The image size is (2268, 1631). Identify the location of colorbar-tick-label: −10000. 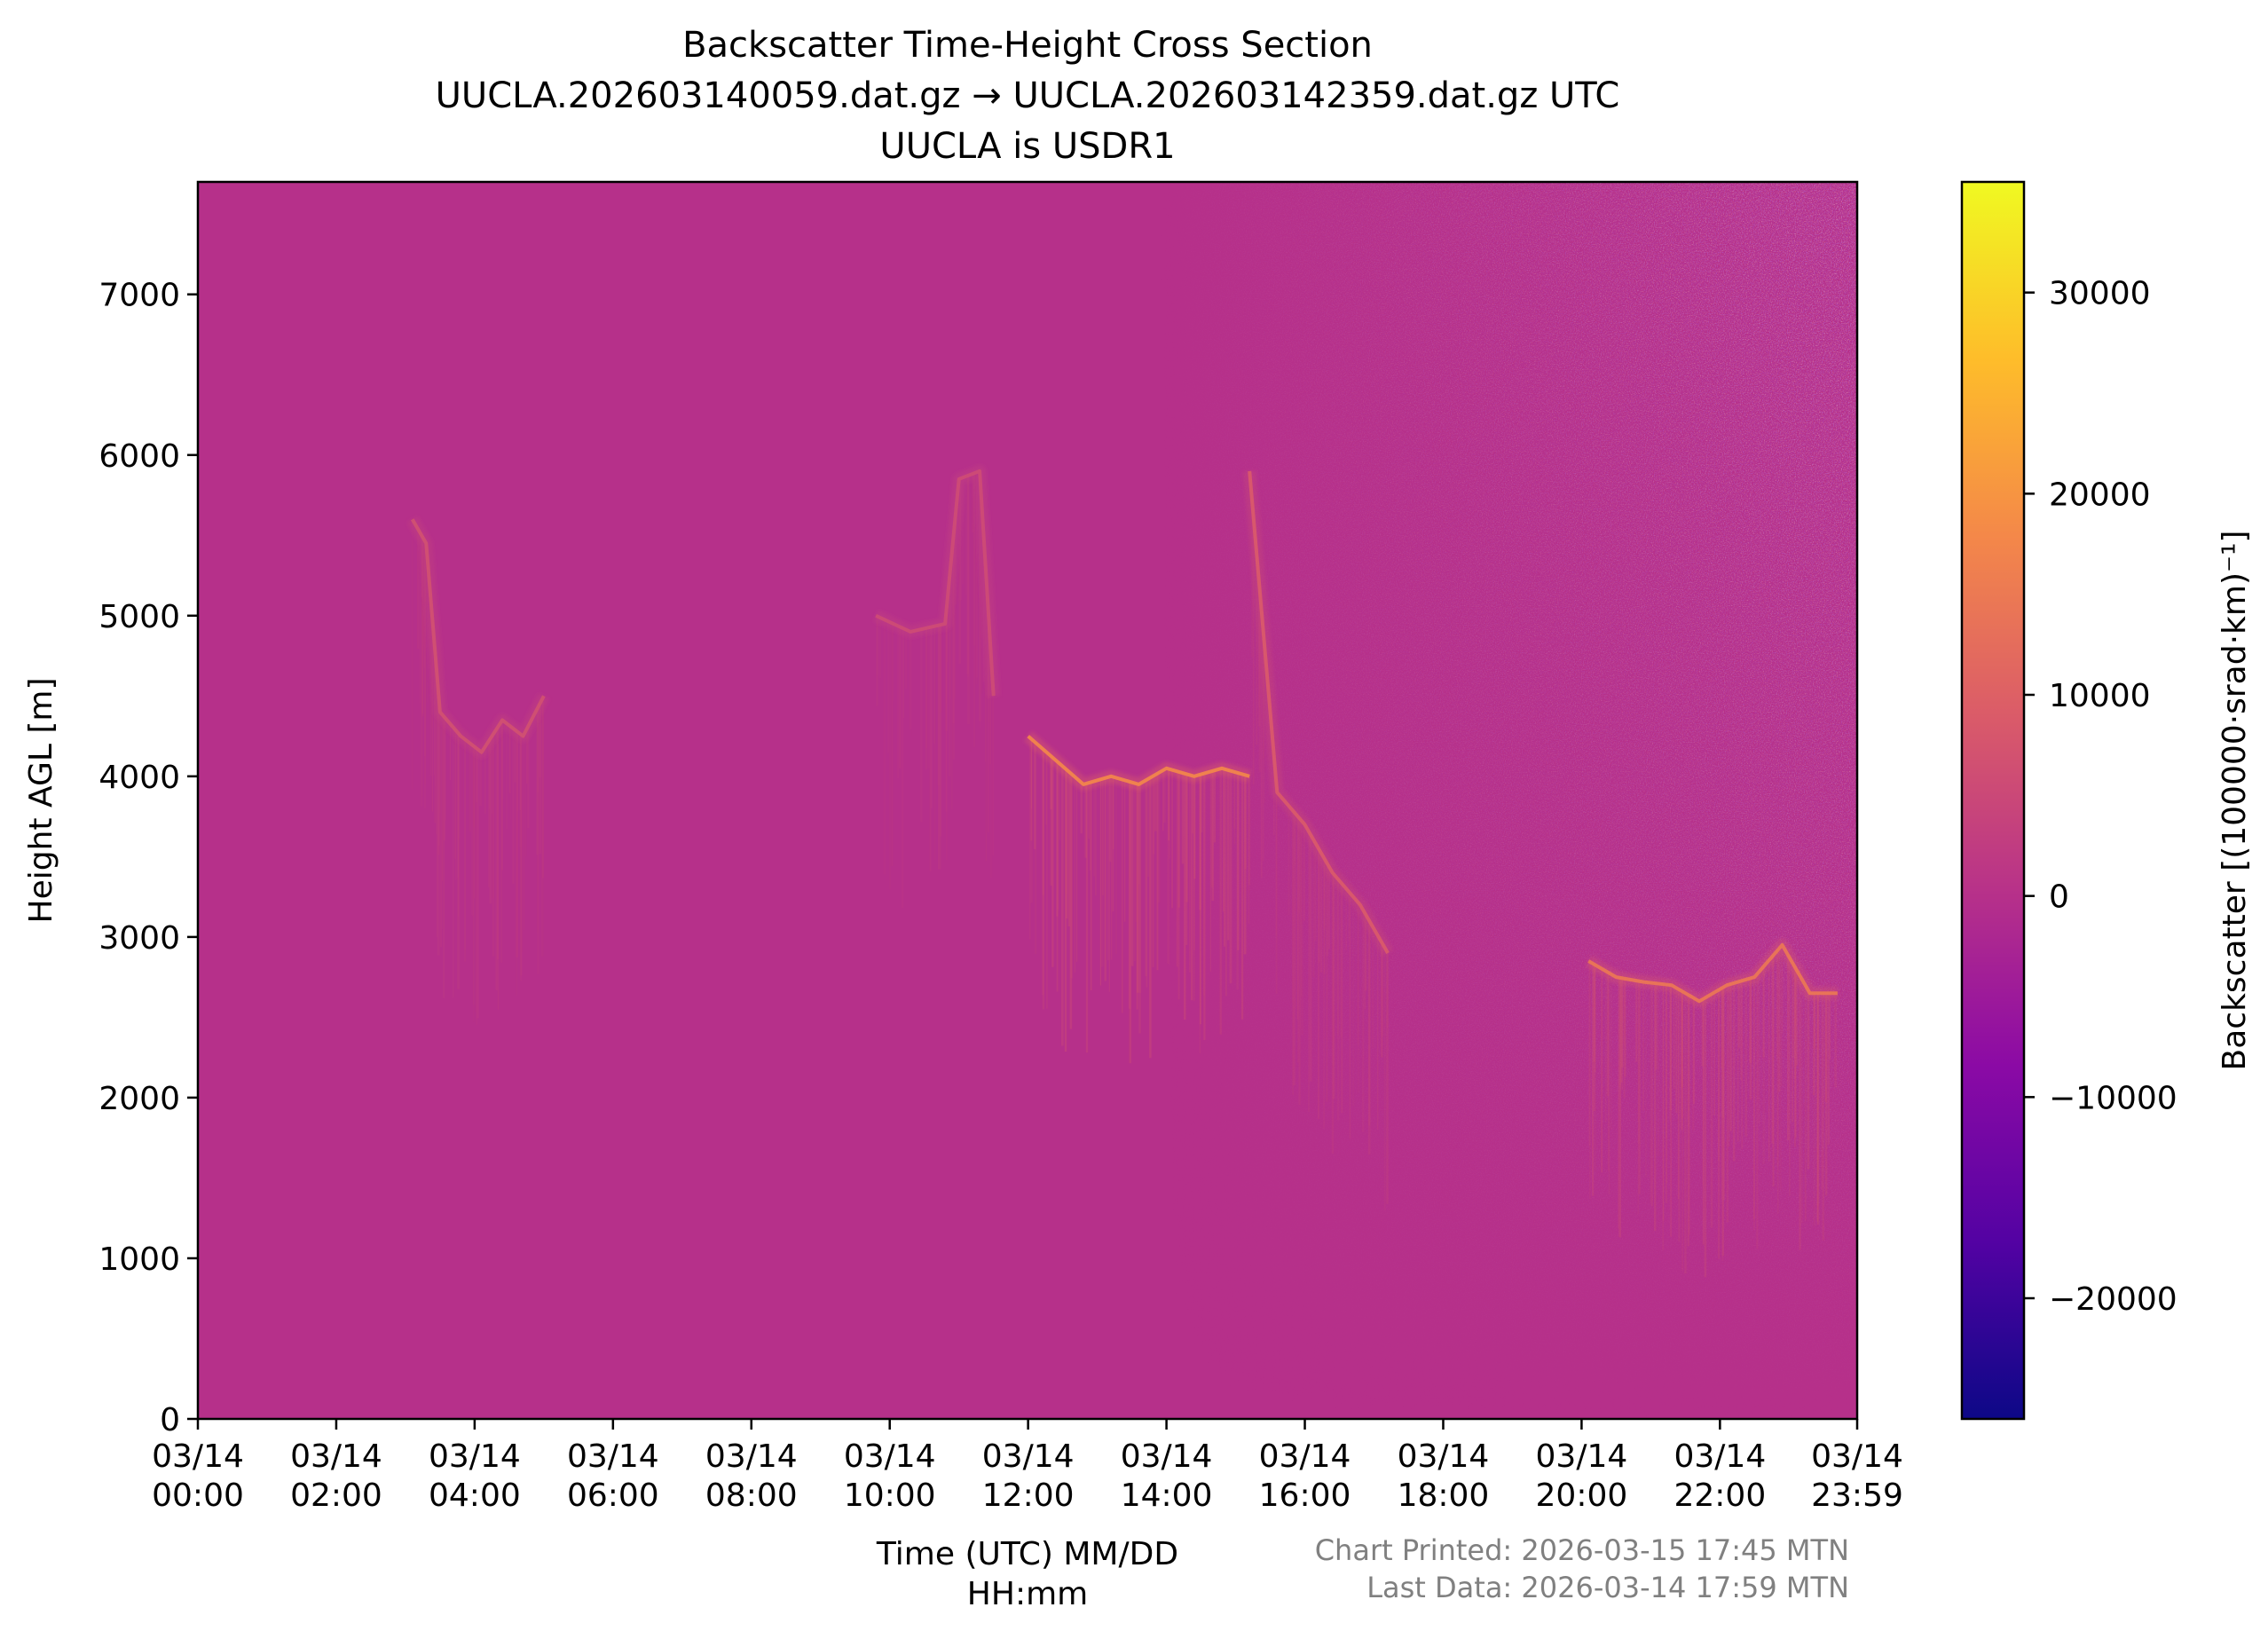
(2113, 1098).